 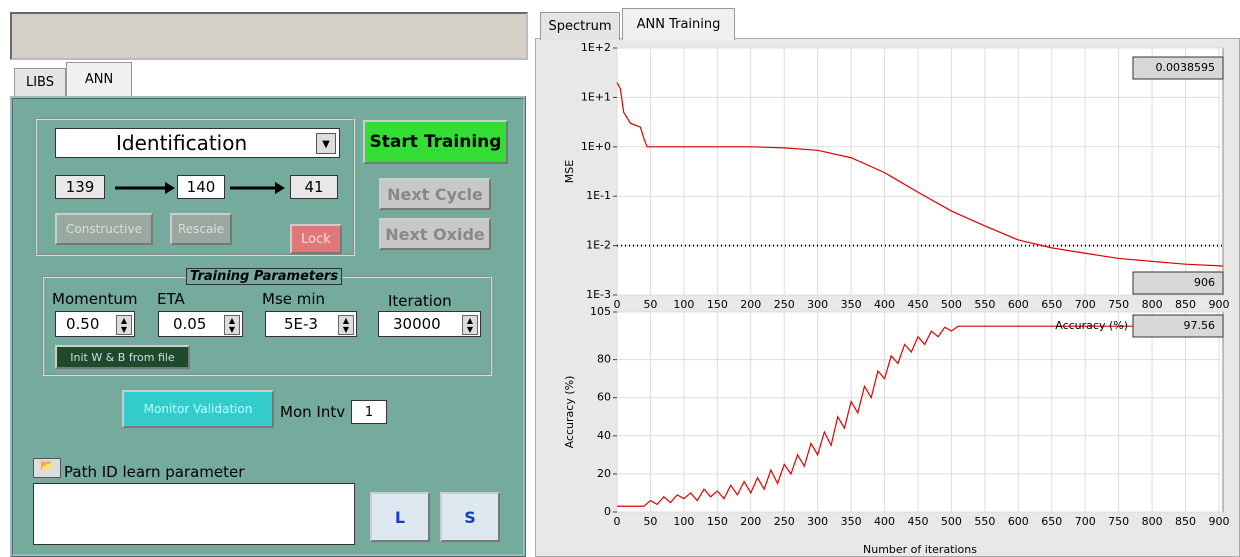 What do you see at coordinates (920, 549) in the screenshot?
I see `x-axis-label: Number of iterations` at bounding box center [920, 549].